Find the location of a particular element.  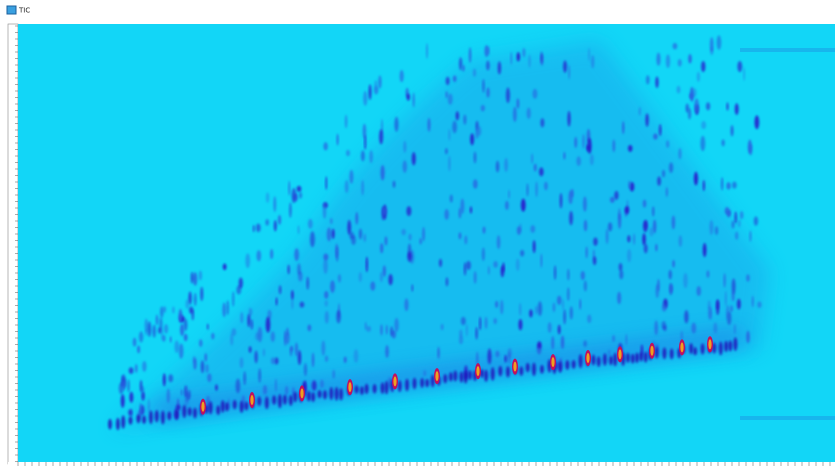

header-bar is located at coordinates (417, 11).